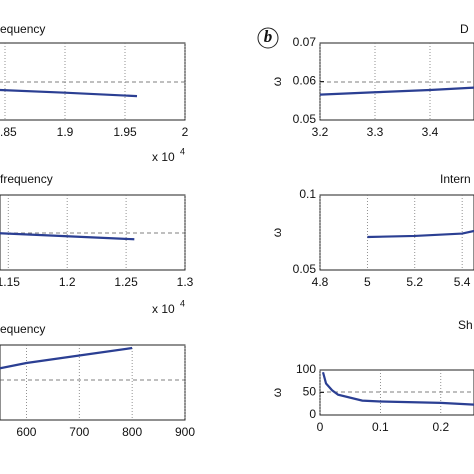 The height and width of the screenshot is (474, 474). What do you see at coordinates (462, 282) in the screenshot?
I see `x-tick-label: 5.4` at bounding box center [462, 282].